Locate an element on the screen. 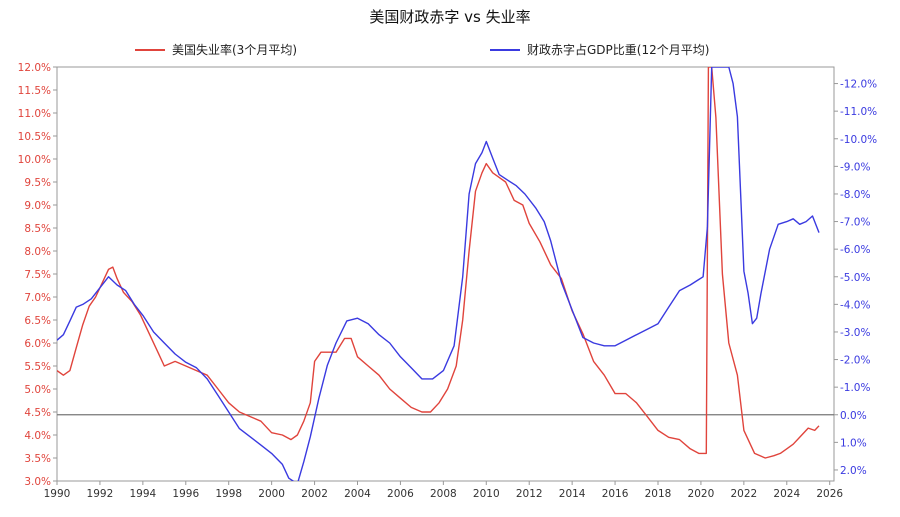 This screenshot has width=900, height=517. left-y-tick-label: 4.5% is located at coordinates (37, 413).